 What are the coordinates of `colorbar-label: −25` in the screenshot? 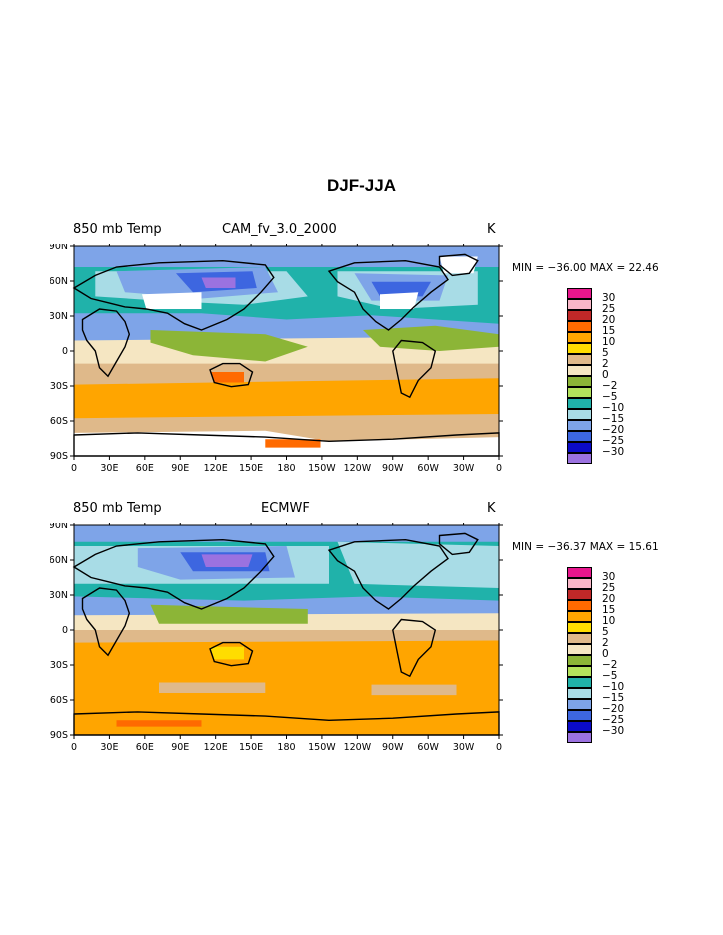 It's located at (613, 441).